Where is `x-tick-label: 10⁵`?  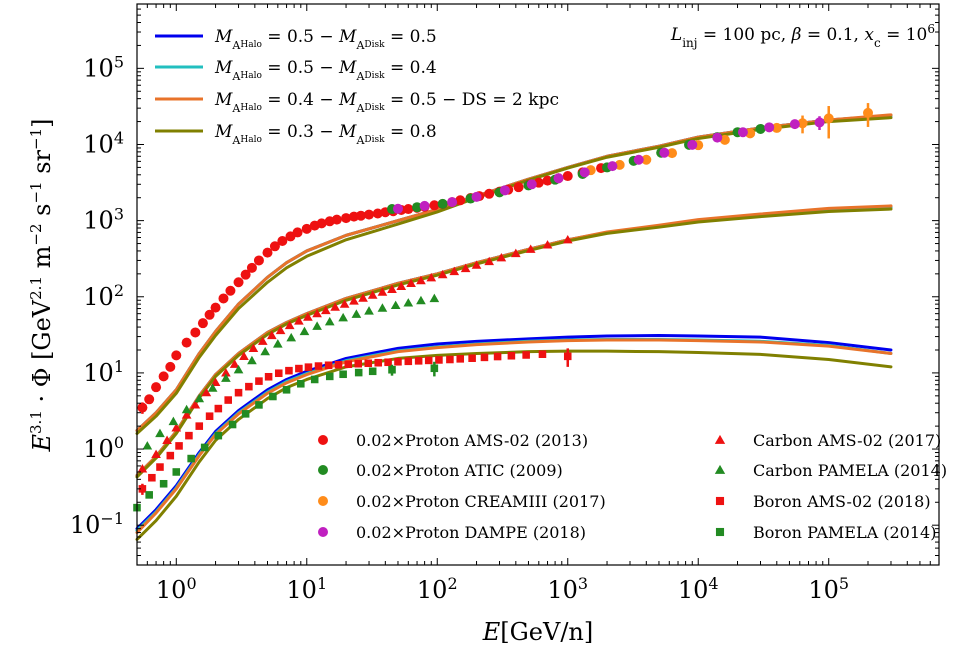
x-tick-label: 10⁵ is located at coordinates (828, 589).